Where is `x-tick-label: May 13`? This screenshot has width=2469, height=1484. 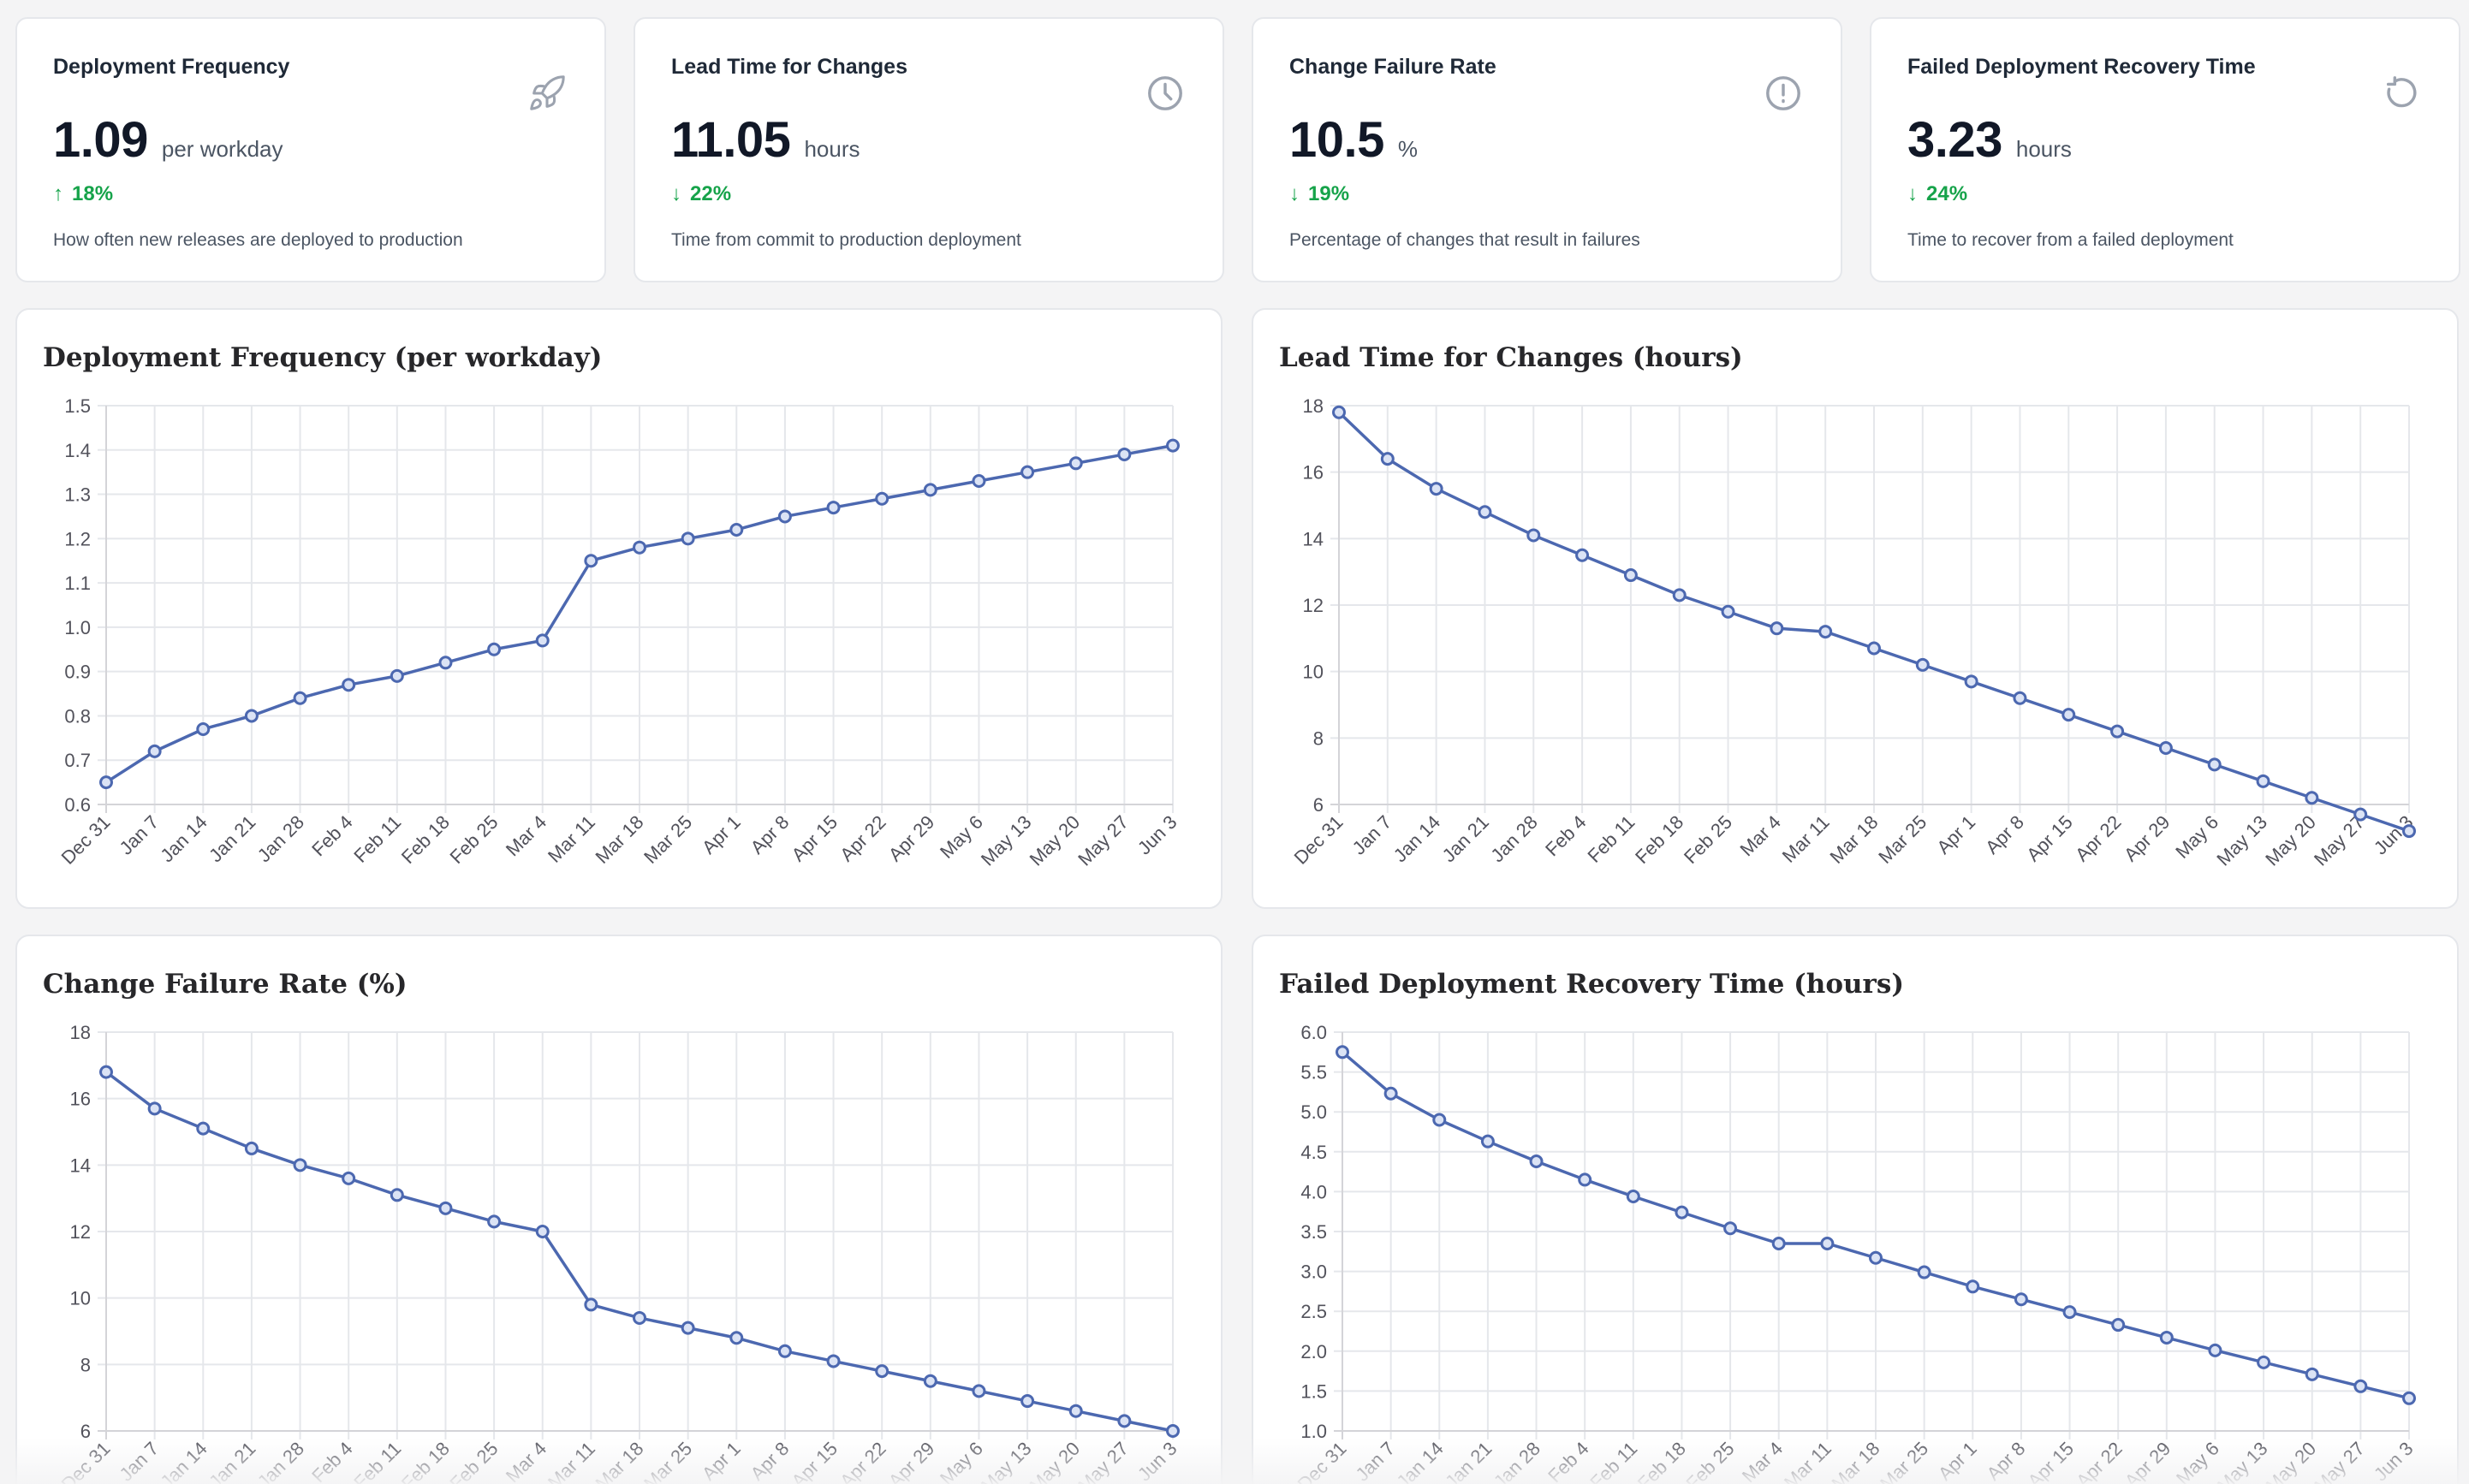
x-tick-label: May 13 is located at coordinates (2241, 841).